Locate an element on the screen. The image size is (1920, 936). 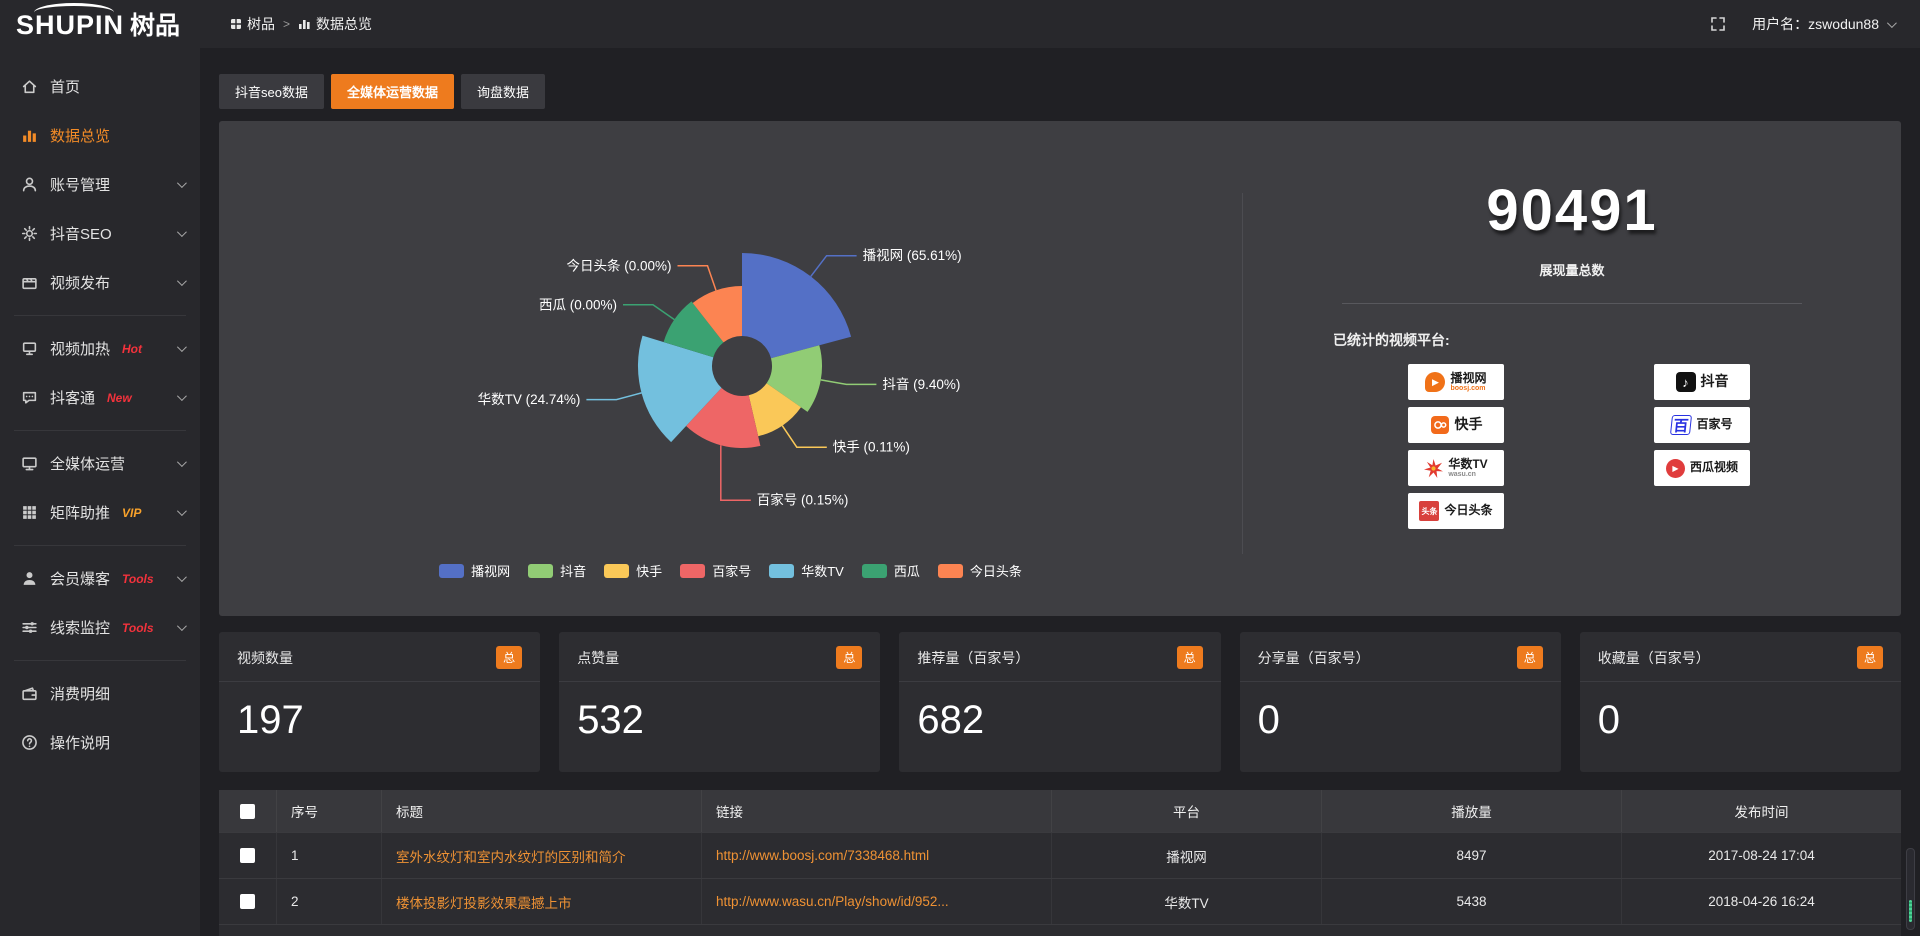
sidebar-item-lead-monitor: 线索监控 Tools is located at coordinates (100, 627).